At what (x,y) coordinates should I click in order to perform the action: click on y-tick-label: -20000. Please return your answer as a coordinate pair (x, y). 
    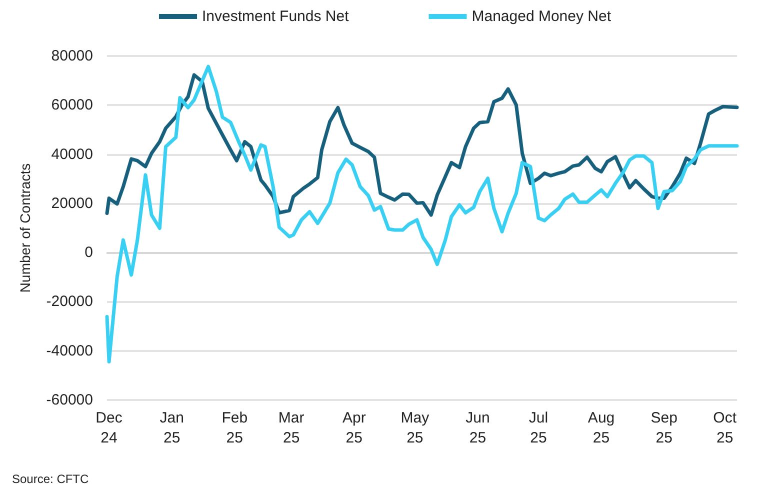
    Looking at the image, I should click on (69, 301).